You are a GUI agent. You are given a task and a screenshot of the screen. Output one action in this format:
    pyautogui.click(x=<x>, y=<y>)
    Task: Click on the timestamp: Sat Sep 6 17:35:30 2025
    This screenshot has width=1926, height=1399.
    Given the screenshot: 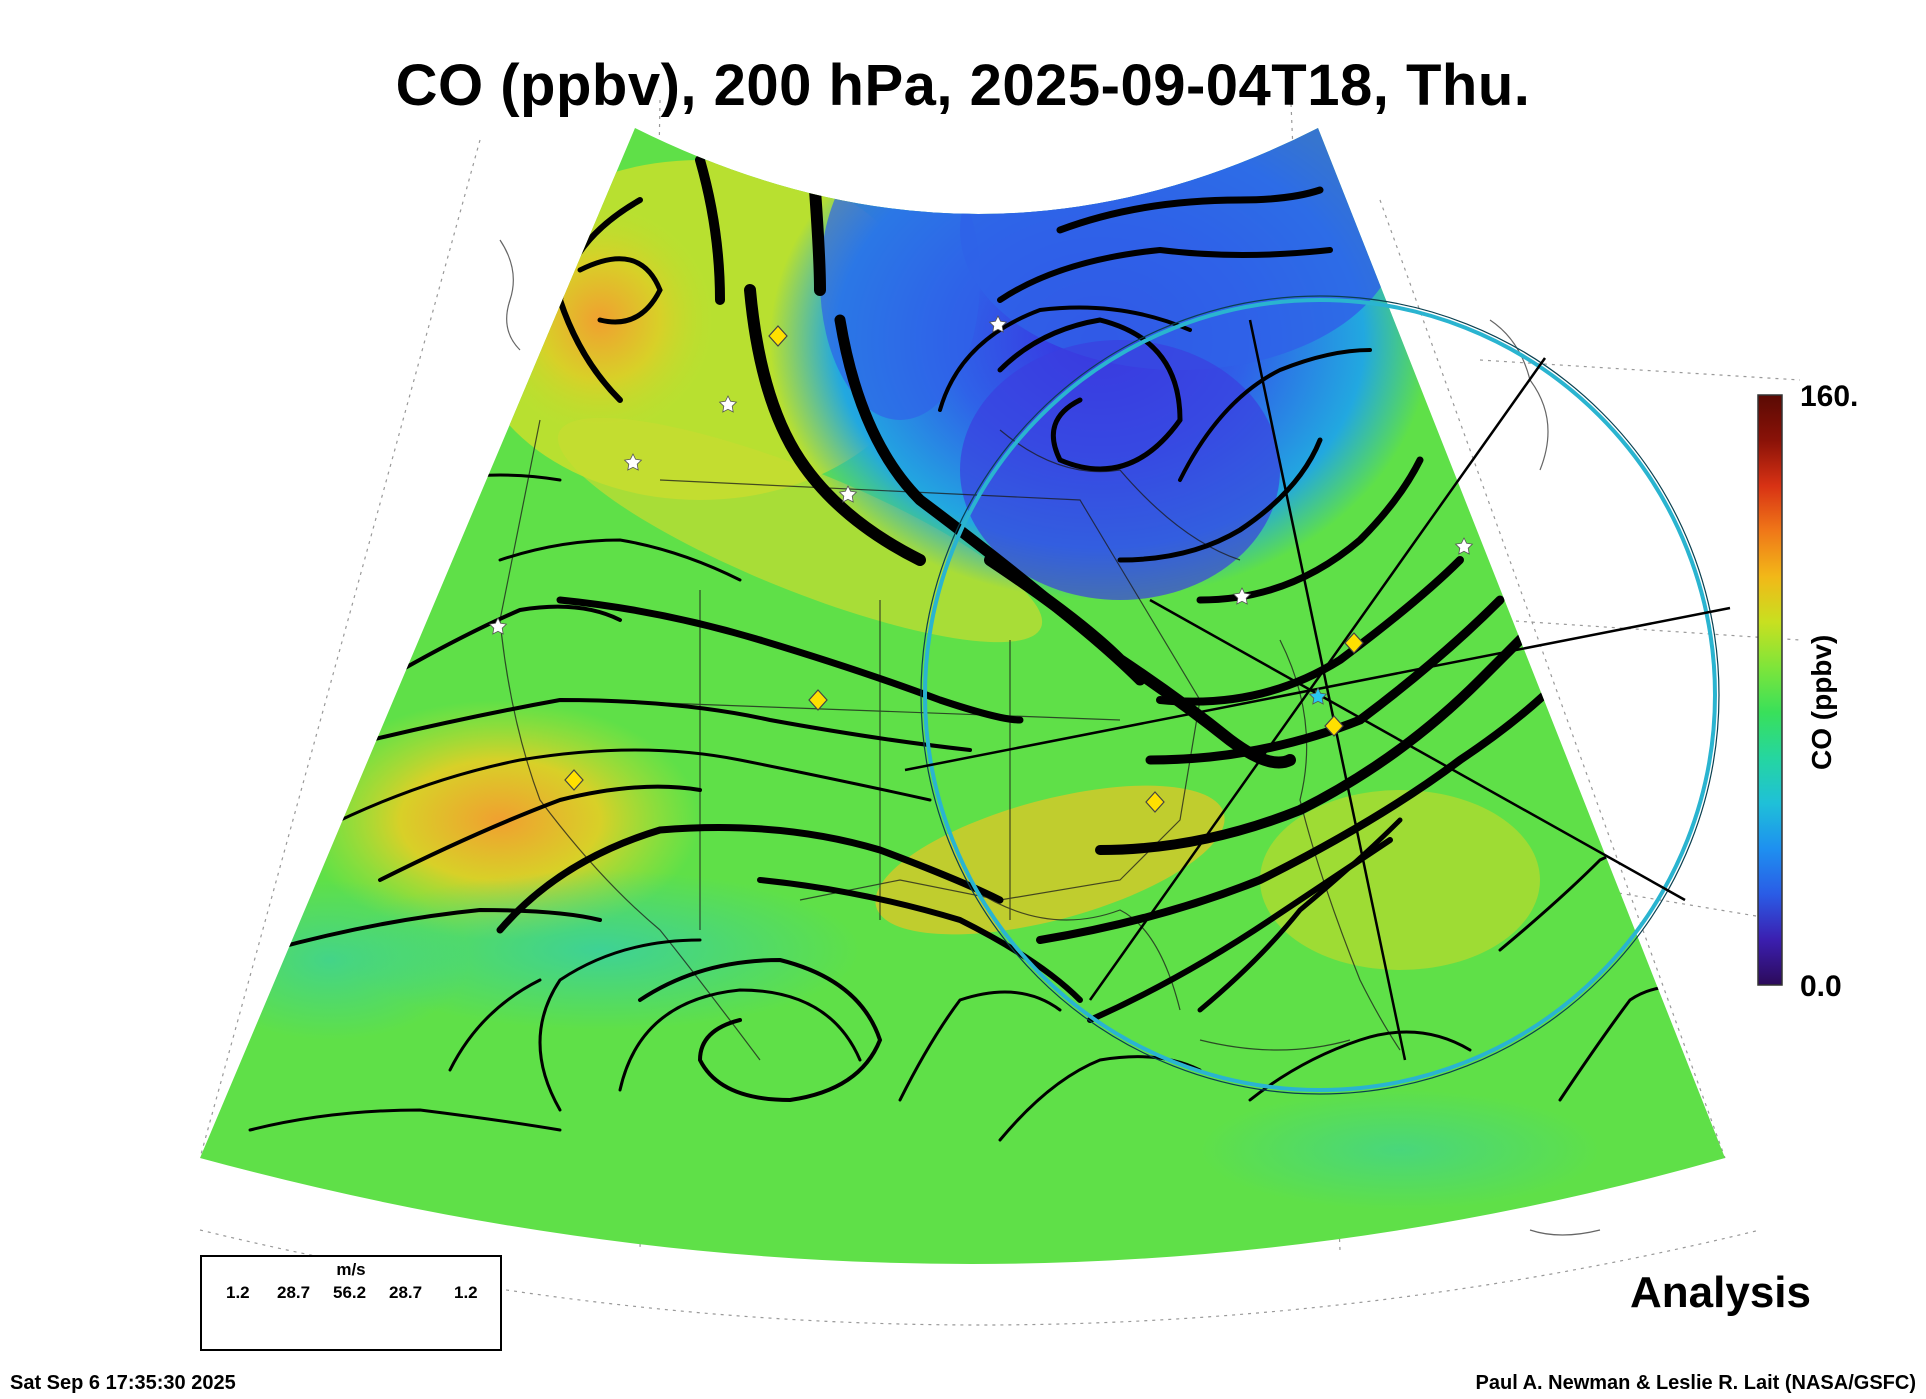 What is the action you would take?
    pyautogui.click(x=123, y=1383)
    